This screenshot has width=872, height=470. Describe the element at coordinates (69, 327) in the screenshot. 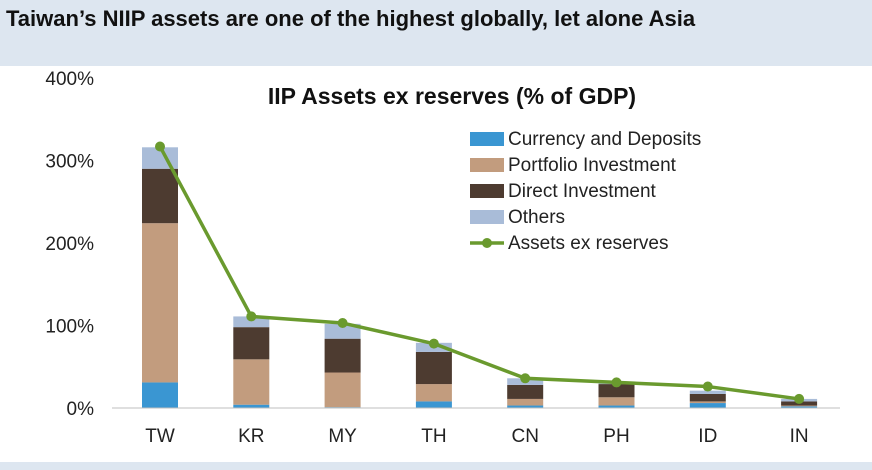

I see `y-tick-label: 100%` at that location.